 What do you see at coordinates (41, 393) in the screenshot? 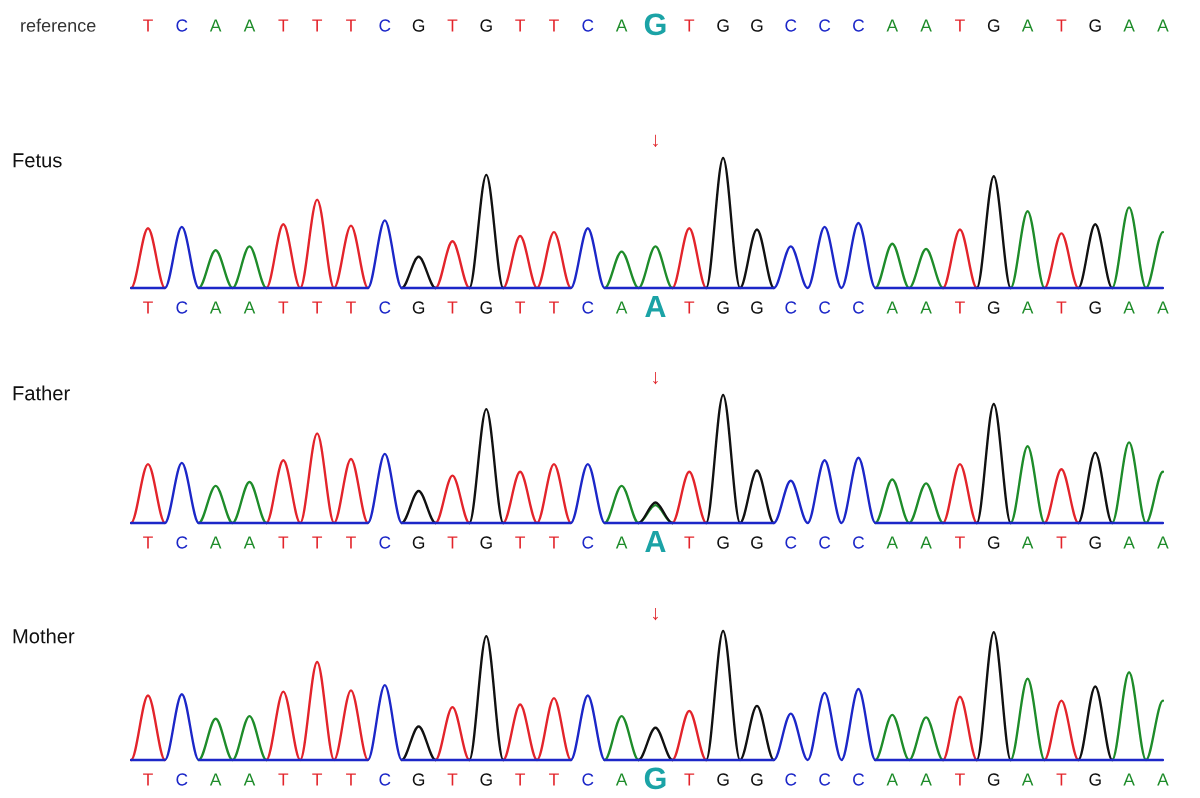
I see `chart-title: Father` at bounding box center [41, 393].